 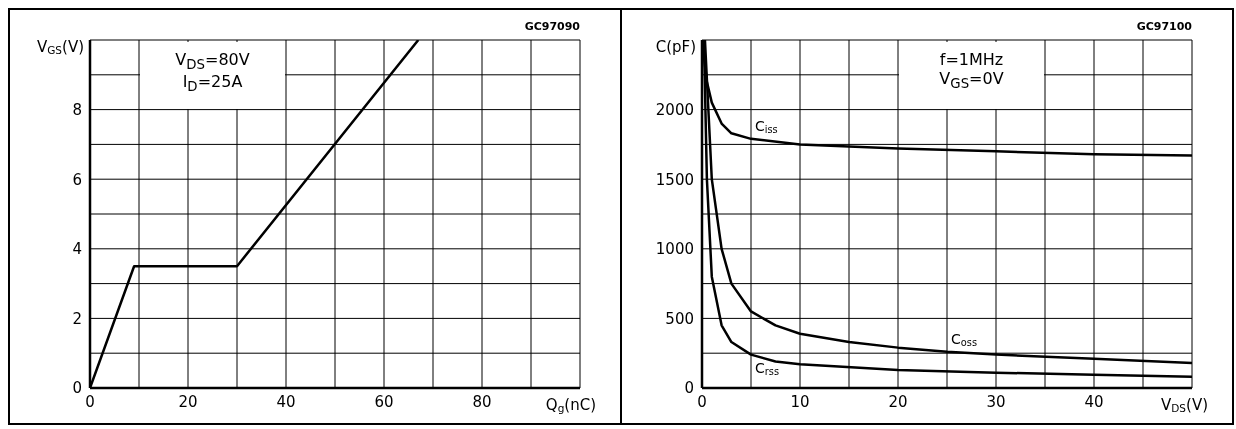 What do you see at coordinates (77, 109) in the screenshot?
I see `y-tick-label: 8` at bounding box center [77, 109].